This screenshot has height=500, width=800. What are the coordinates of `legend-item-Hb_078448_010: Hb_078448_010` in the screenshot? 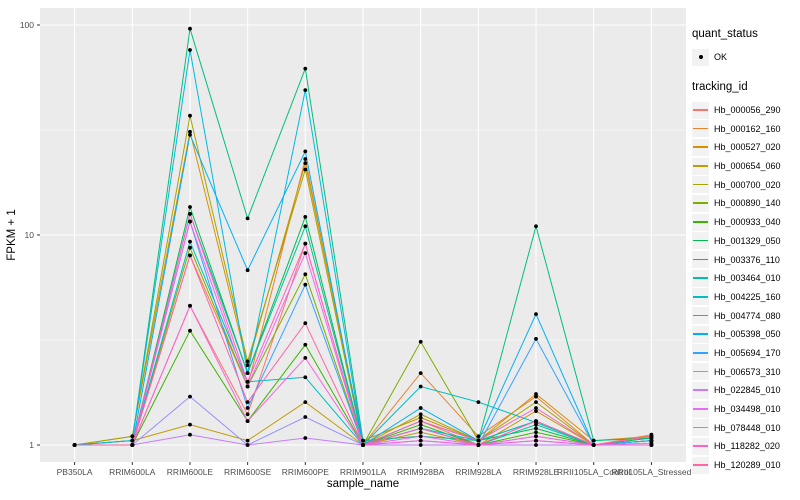 It's located at (746, 427).